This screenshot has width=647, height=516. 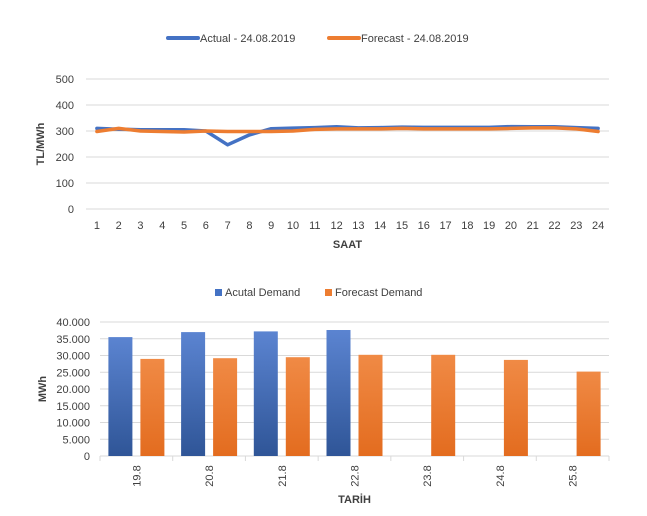 What do you see at coordinates (41, 143) in the screenshot?
I see `y-axis-title: TL/MWh` at bounding box center [41, 143].